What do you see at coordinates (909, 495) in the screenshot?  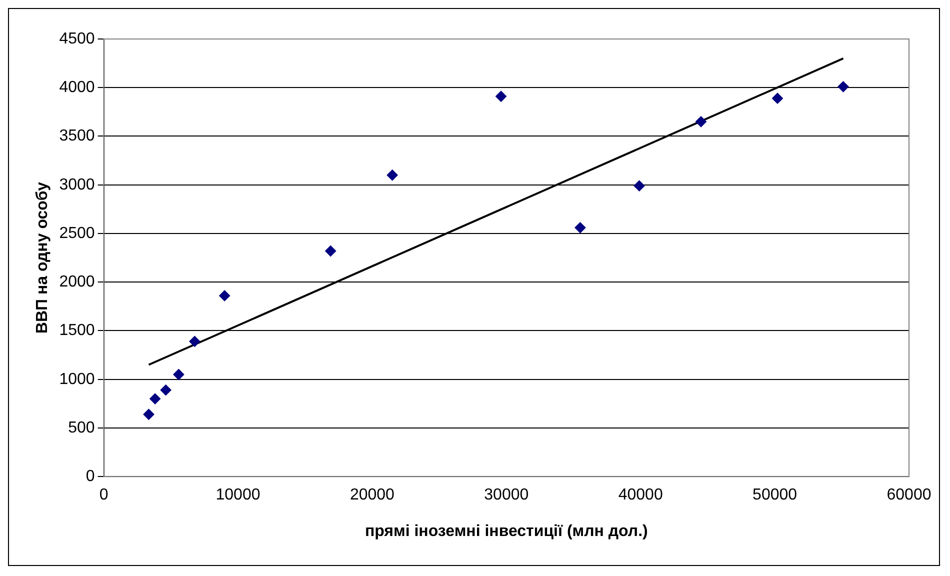 I see `x-tick-label: 60000` at bounding box center [909, 495].